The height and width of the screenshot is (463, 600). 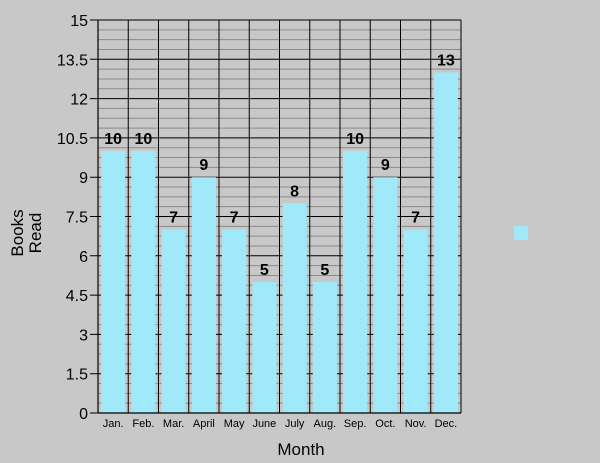 What do you see at coordinates (446, 60) in the screenshot?
I see `data-label: 13` at bounding box center [446, 60].